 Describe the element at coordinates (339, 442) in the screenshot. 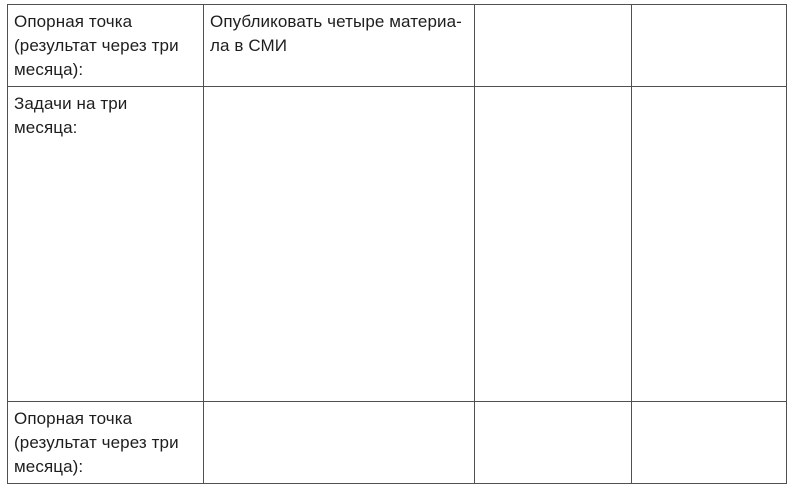

I see `cell-anchor-point-2-value` at that location.